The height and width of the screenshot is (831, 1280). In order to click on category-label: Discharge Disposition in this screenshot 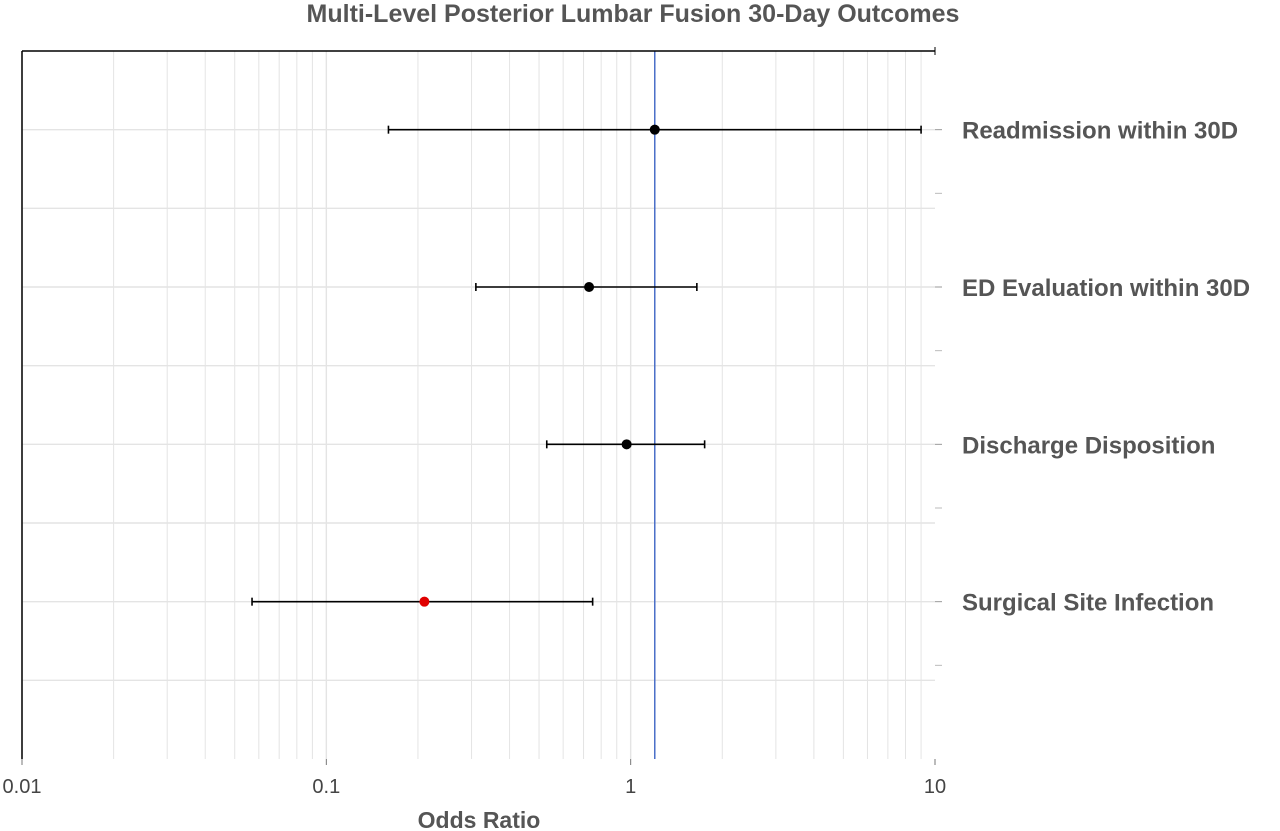, I will do `click(1088, 445)`.